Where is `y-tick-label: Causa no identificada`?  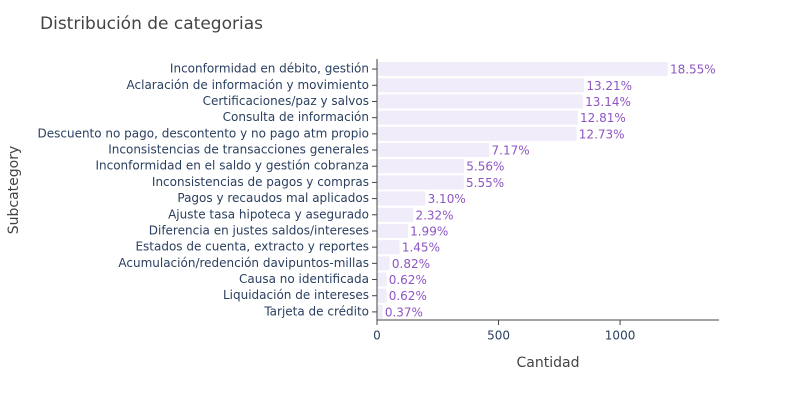 y-tick-label: Causa no identificada is located at coordinates (304, 279).